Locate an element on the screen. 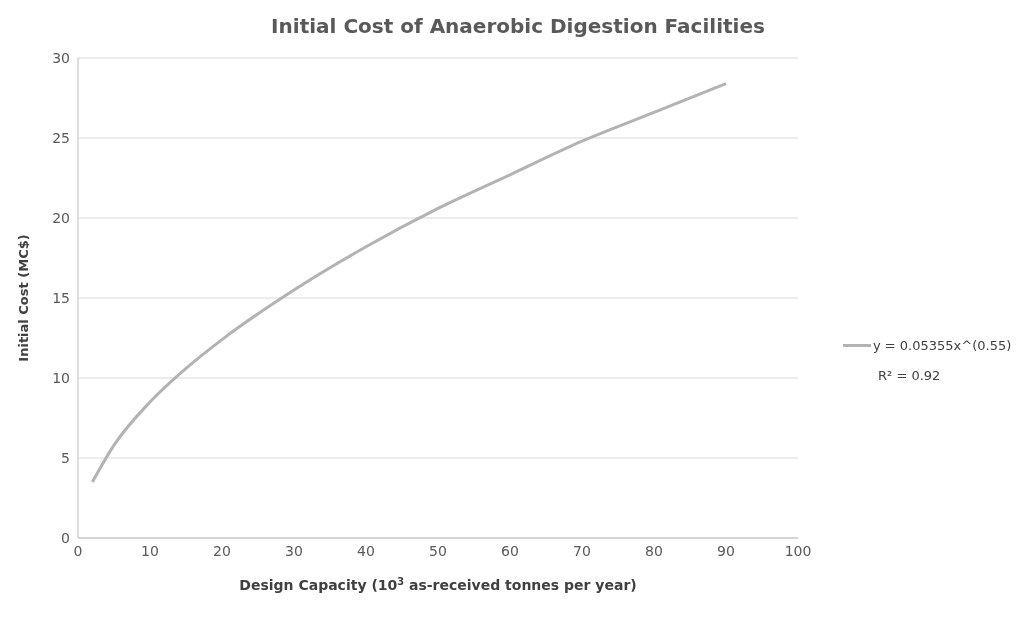 Image resolution: width=1026 pixels, height=618 pixels. x-tick-label: 30 is located at coordinates (294, 550).